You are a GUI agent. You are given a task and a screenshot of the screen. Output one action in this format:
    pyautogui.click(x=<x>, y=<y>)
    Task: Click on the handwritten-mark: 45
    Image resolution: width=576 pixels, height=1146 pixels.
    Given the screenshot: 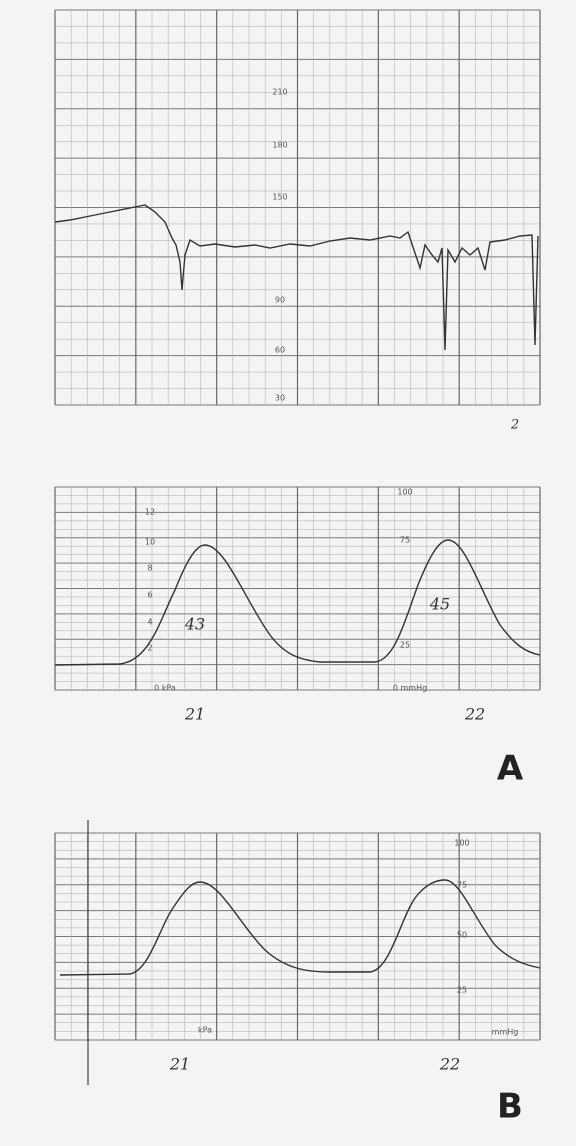 What is the action you would take?
    pyautogui.click(x=439, y=604)
    